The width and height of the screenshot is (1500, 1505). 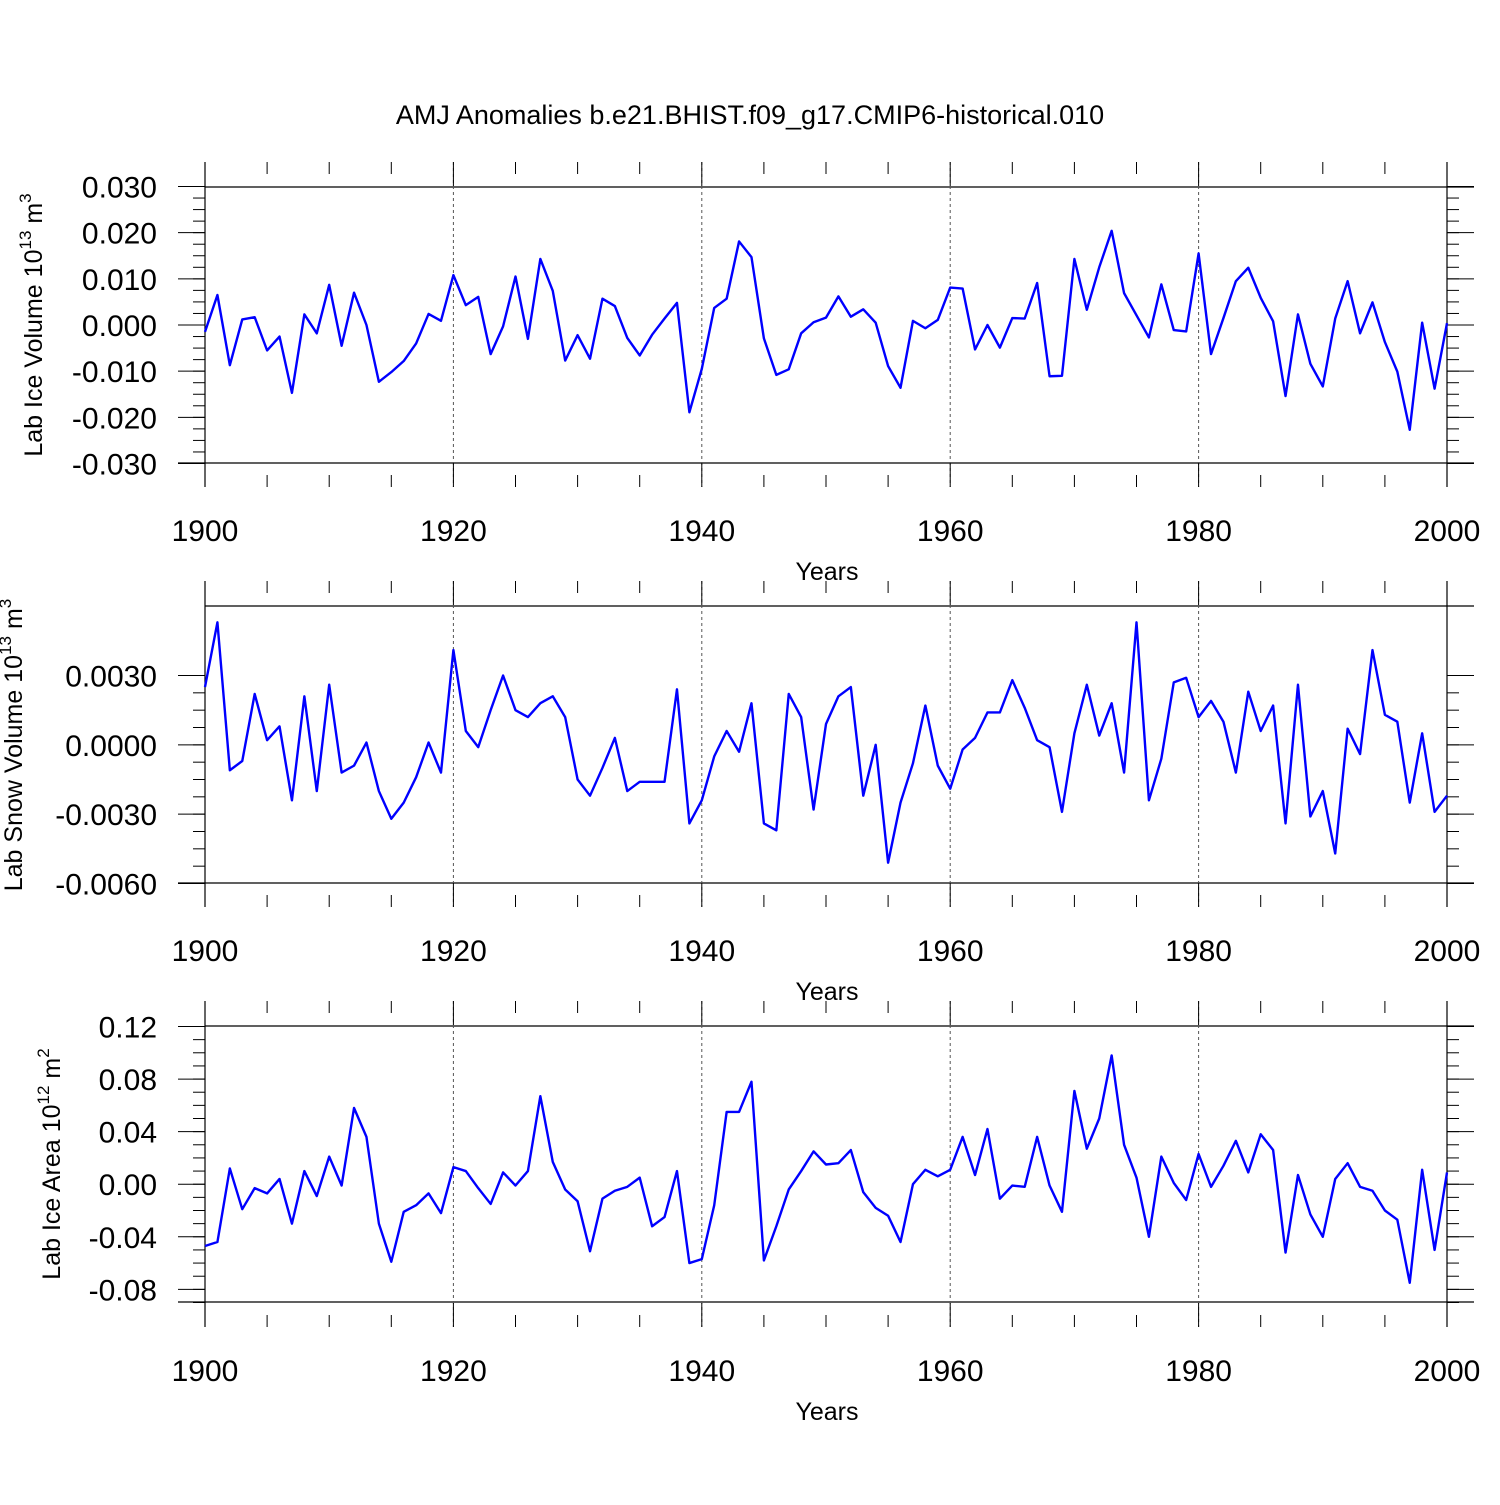 What do you see at coordinates (119, 326) in the screenshot?
I see `y-tick-label: 0.000` at bounding box center [119, 326].